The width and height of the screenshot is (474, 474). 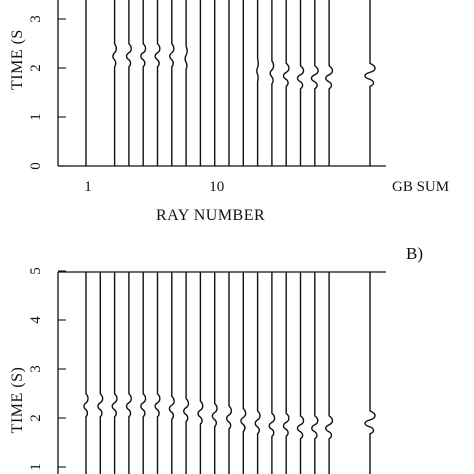 What do you see at coordinates (420, 187) in the screenshot?
I see `gb-sum-label: GB SUM` at bounding box center [420, 187].